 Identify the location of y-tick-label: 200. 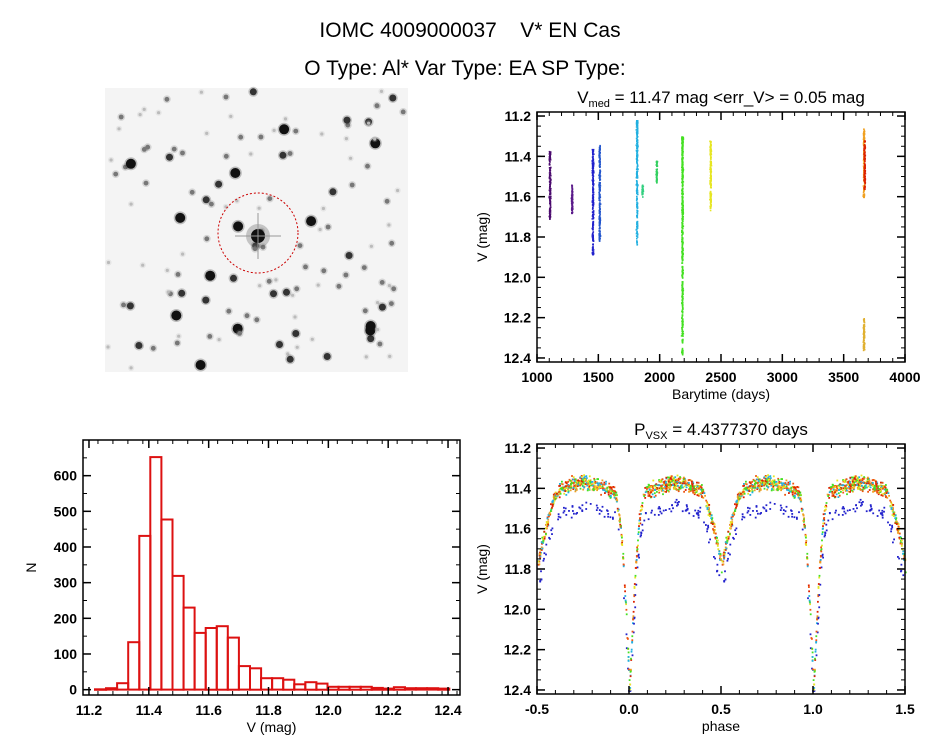
(66, 618).